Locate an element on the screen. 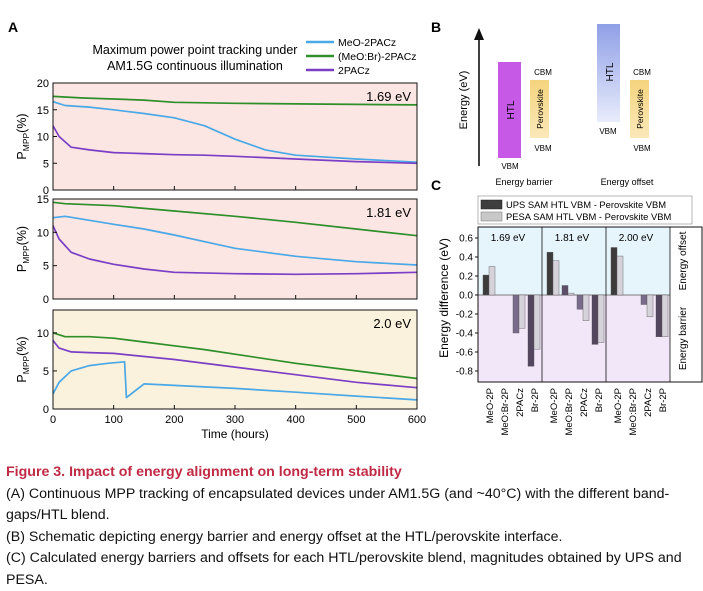 This screenshot has height=591, width=703. pvk-barrier-vbm: VBM is located at coordinates (543, 148).